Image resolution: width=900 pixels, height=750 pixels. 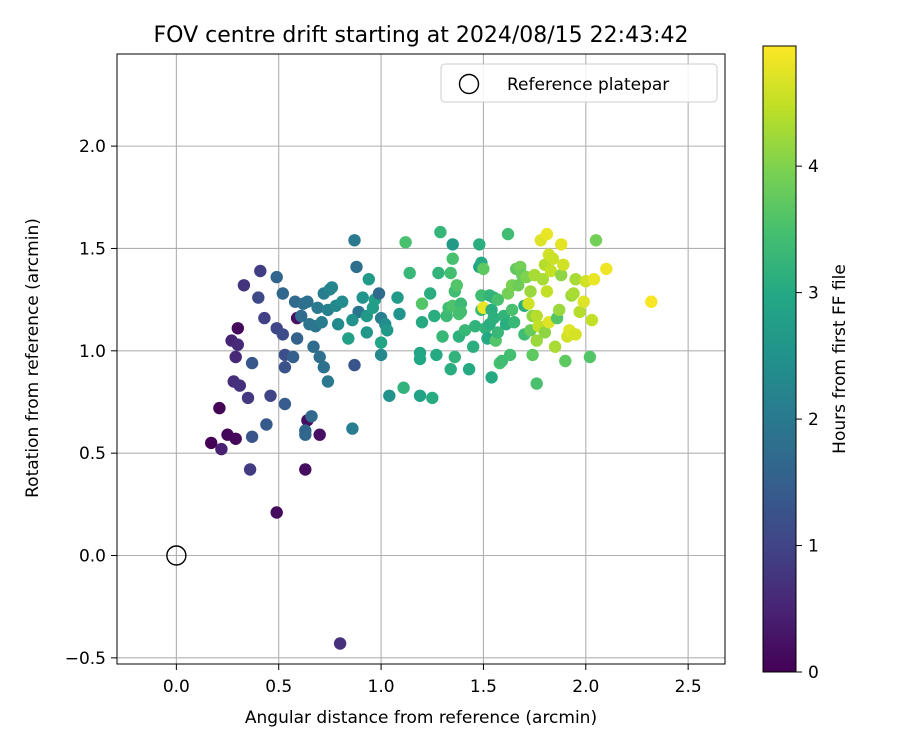 I want to click on legend: Reference platepar, so click(x=579, y=83).